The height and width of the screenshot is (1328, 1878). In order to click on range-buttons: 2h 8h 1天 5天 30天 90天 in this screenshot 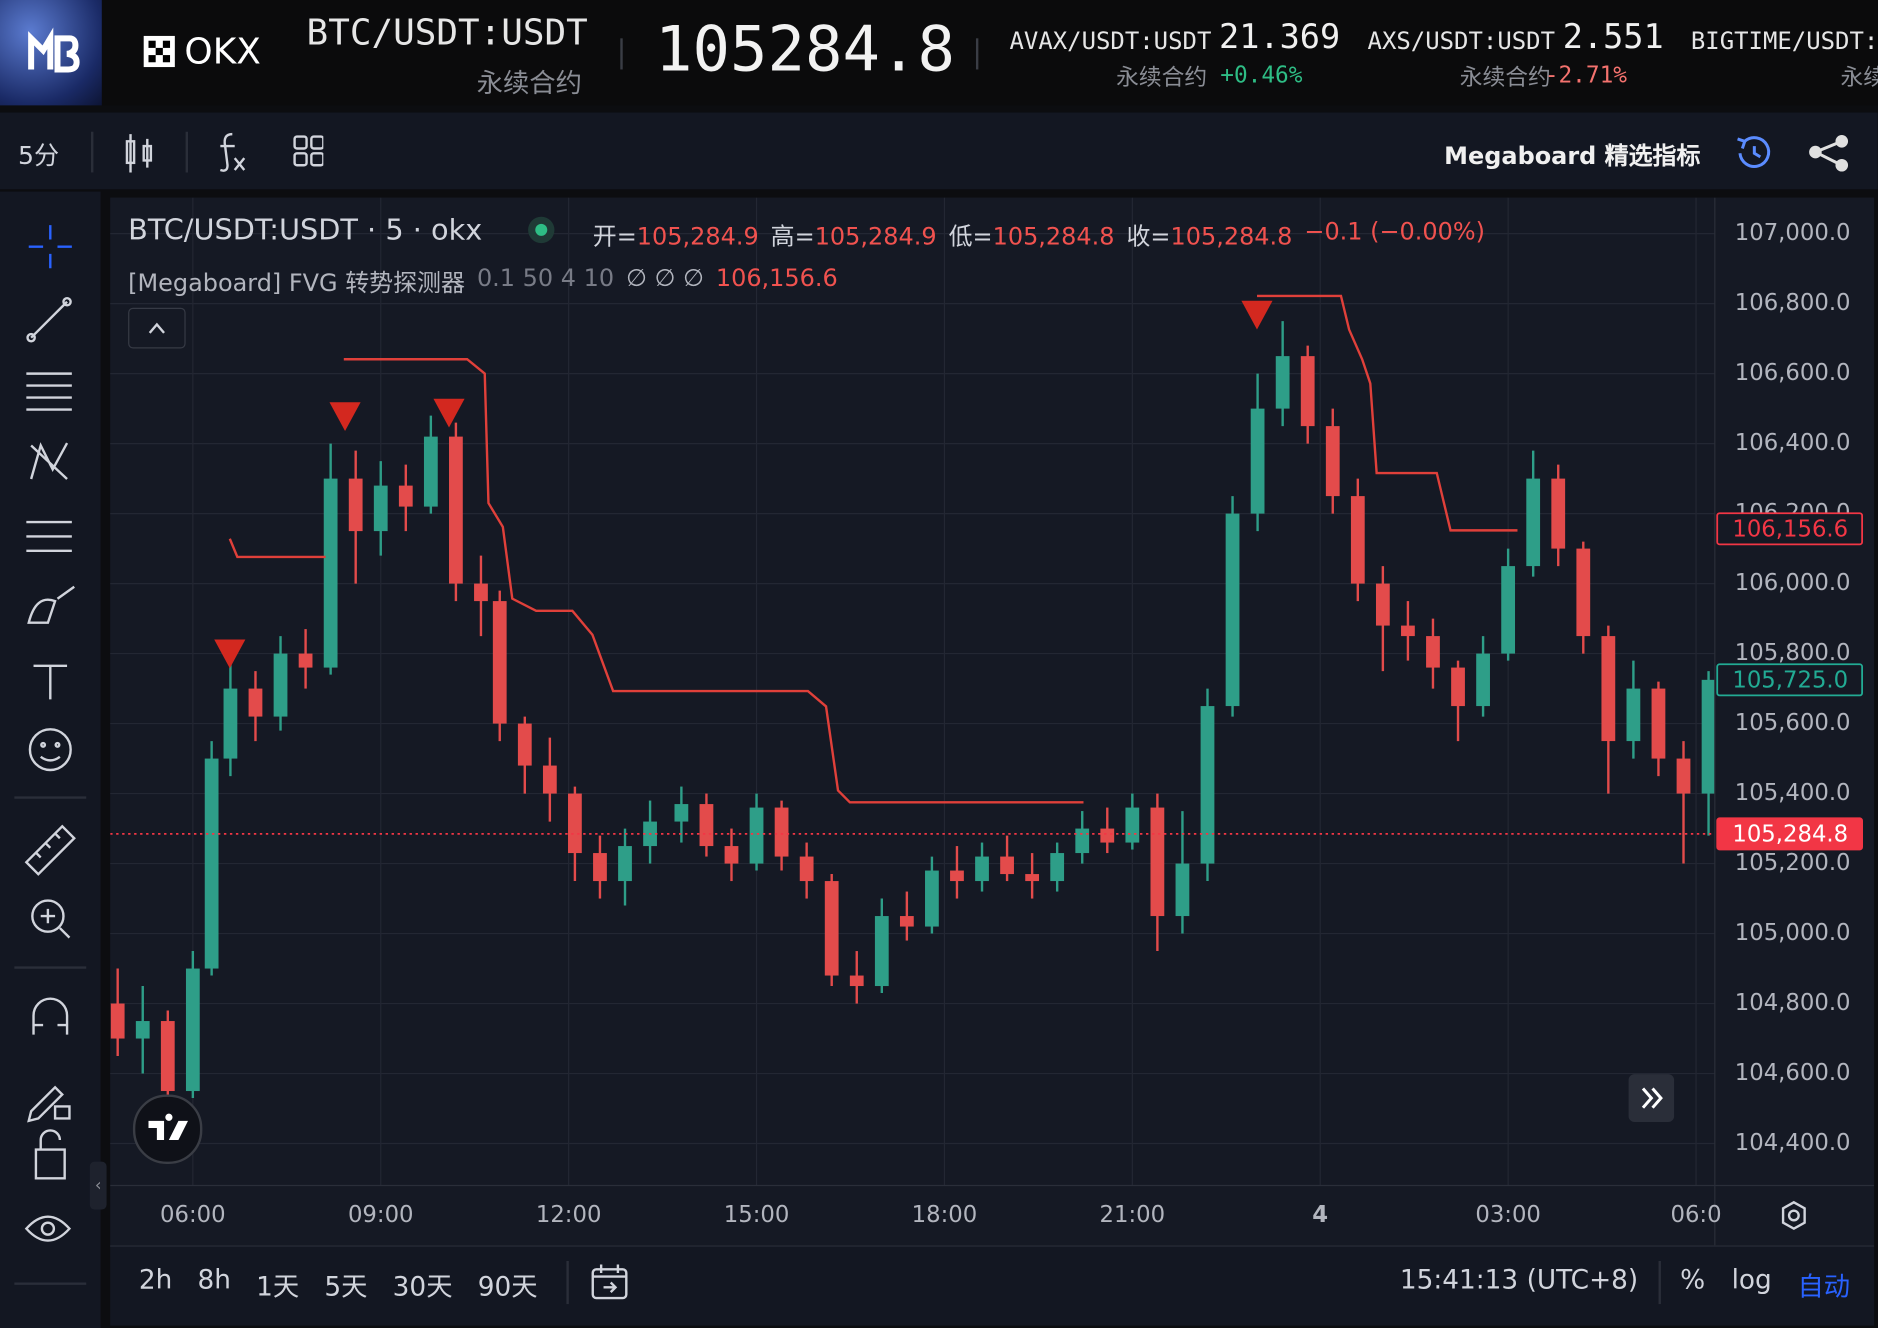, I will do `click(338, 1285)`.